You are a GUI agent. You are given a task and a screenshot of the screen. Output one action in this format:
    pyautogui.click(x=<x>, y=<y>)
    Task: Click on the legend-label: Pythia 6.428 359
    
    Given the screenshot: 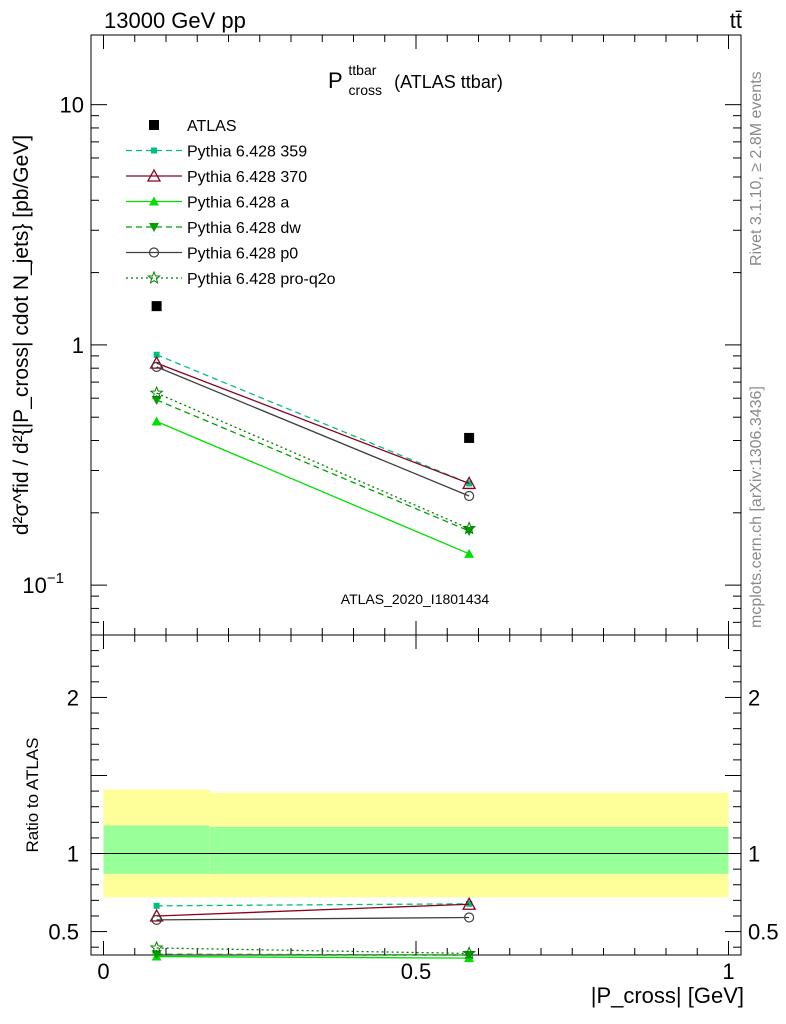 What is the action you would take?
    pyautogui.click(x=247, y=152)
    